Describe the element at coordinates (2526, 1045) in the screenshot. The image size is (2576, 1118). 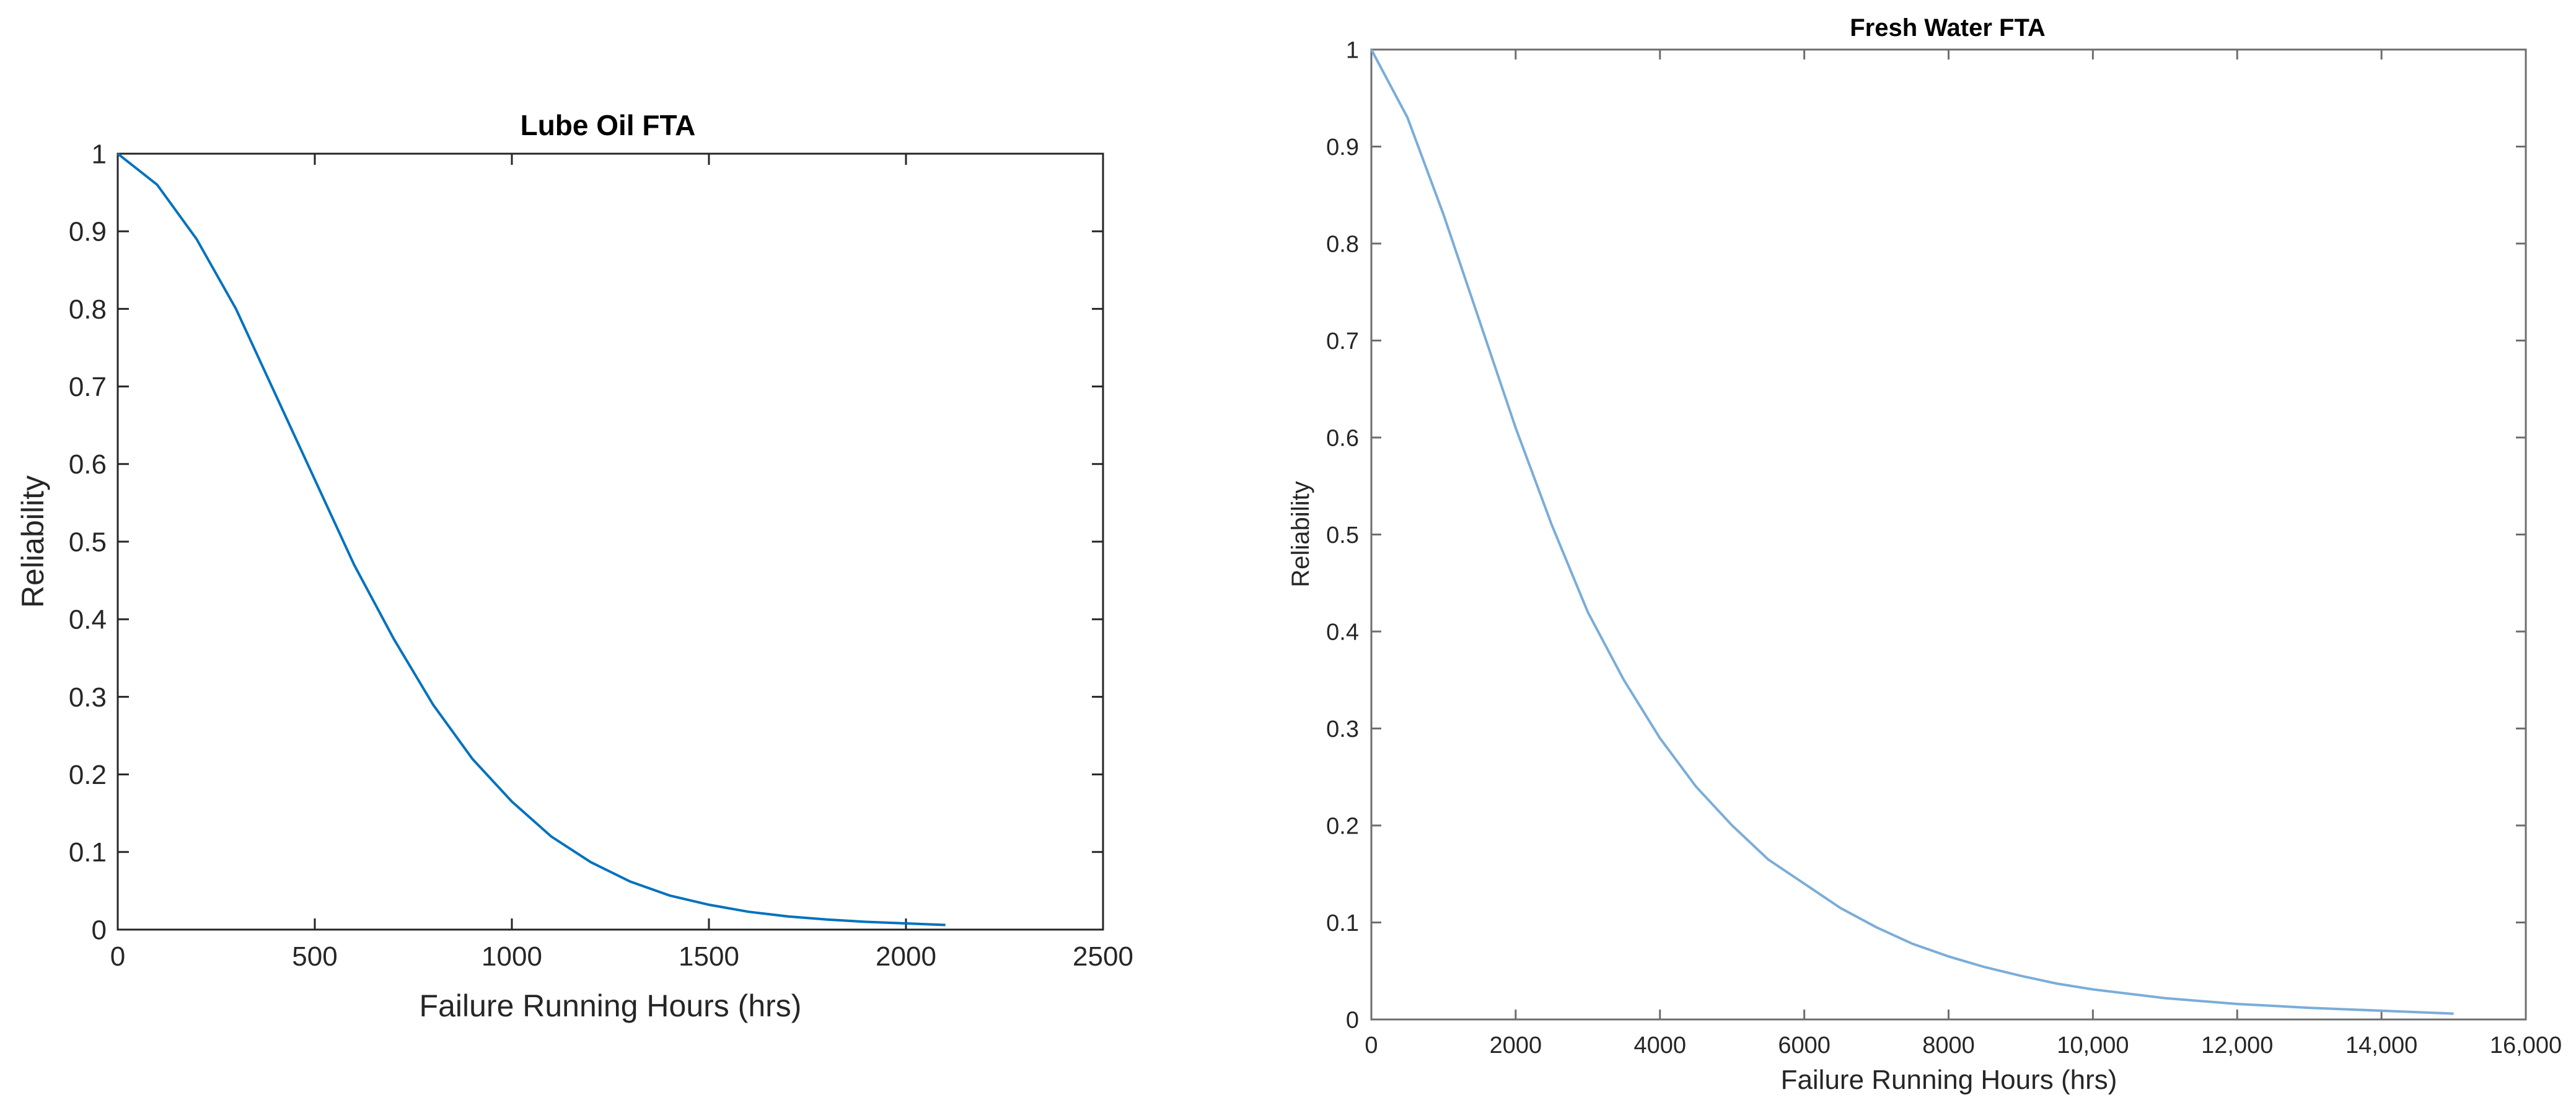
I see `x-tick-label: 16,000` at that location.